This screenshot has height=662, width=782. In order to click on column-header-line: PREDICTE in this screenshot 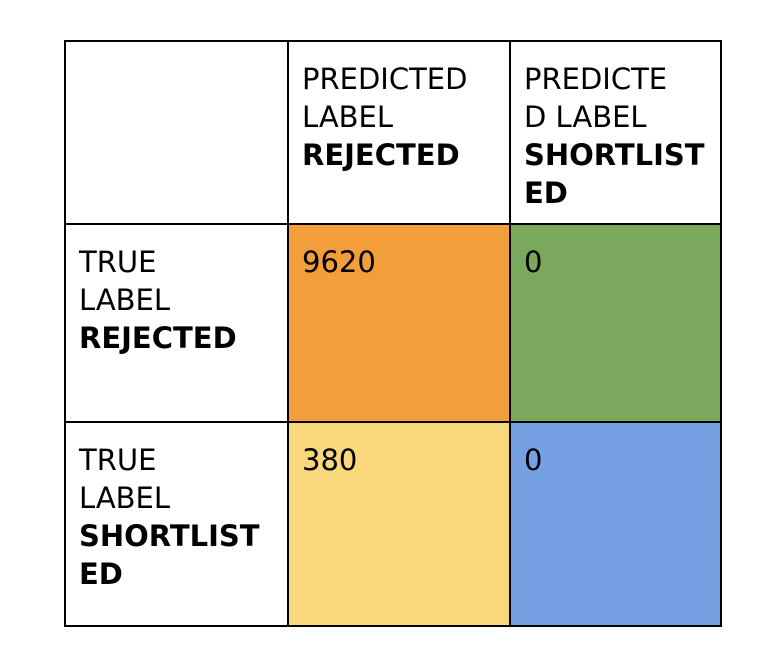, I will do `click(596, 79)`.